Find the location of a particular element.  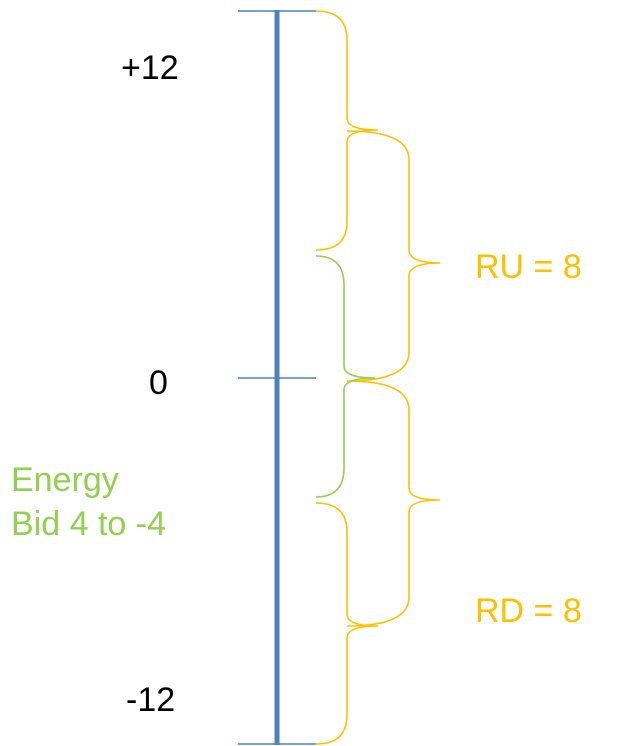

brace-bottom-lower is located at coordinates (347, 623).